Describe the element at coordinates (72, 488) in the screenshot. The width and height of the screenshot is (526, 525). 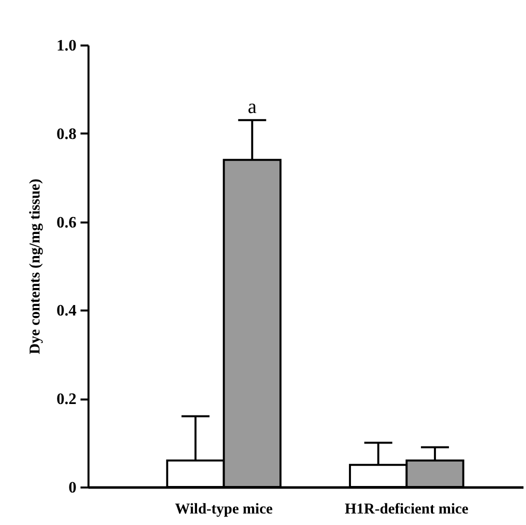
I see `y-tick-label: 0` at that location.